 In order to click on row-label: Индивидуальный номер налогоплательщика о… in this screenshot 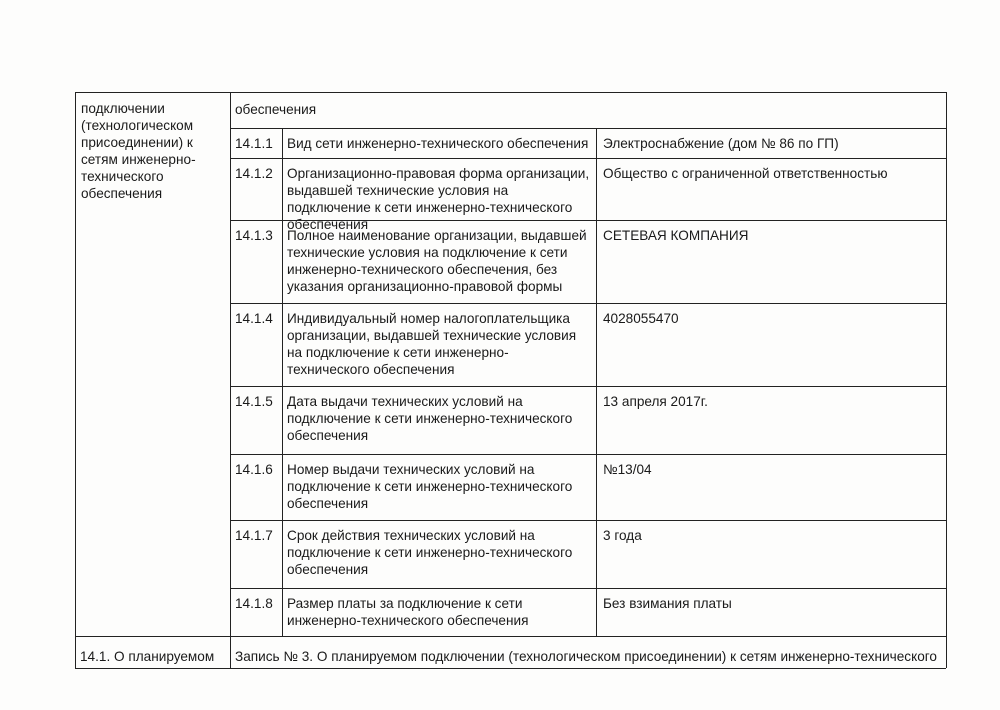, I will do `click(432, 344)`.